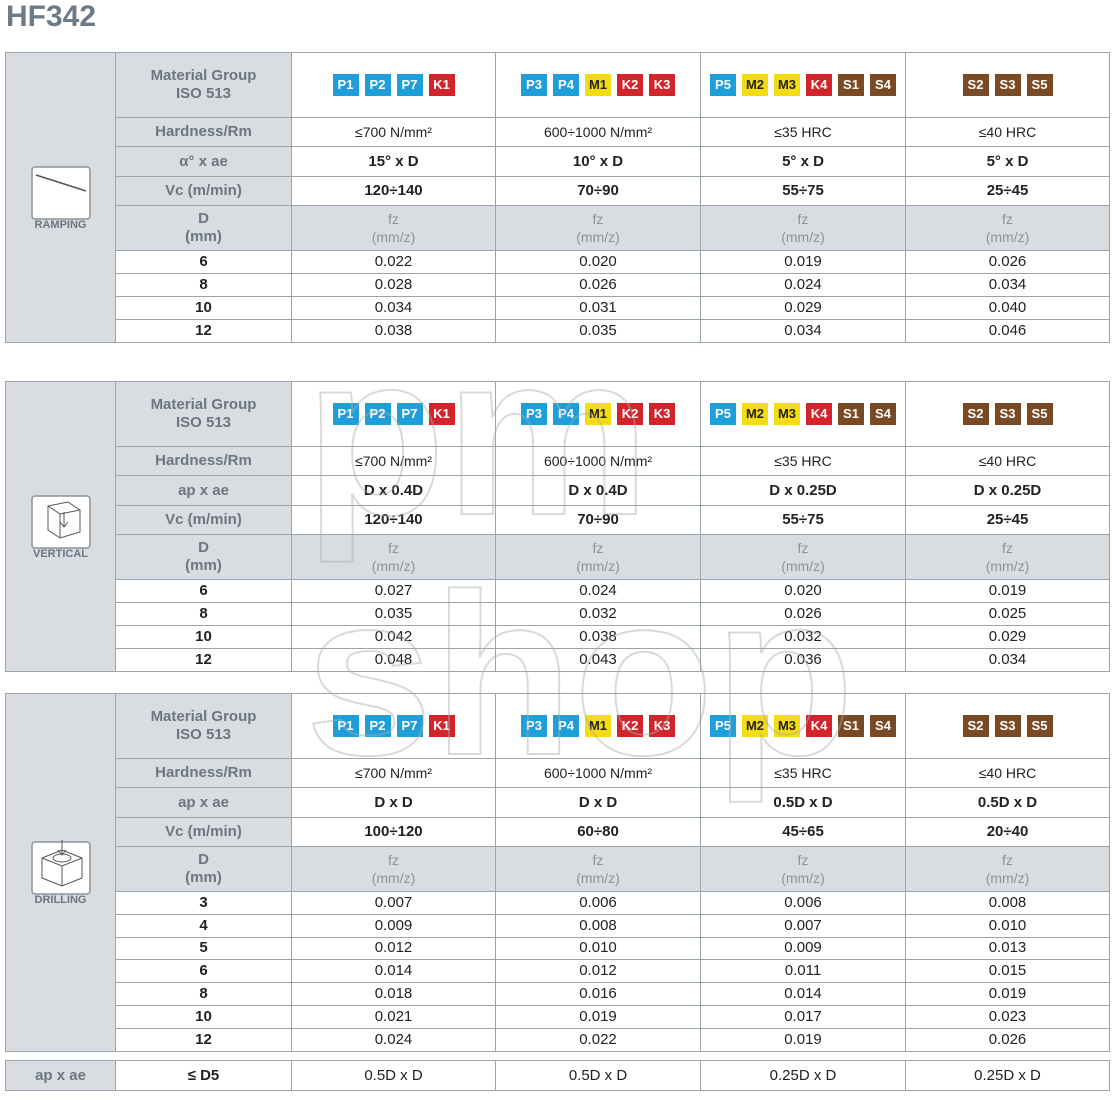  I want to click on icon, so click(60, 193).